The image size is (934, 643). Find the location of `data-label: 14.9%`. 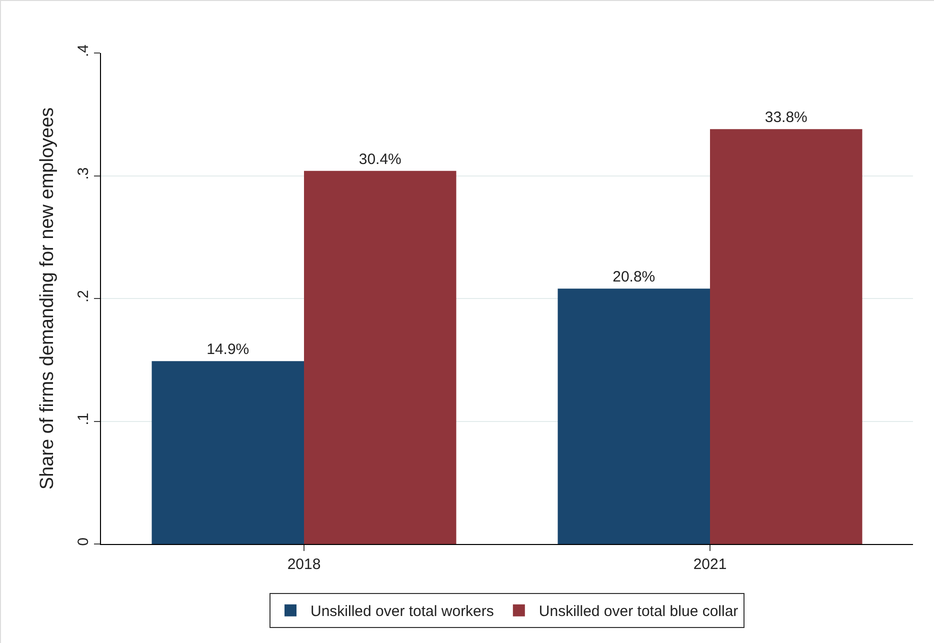

data-label: 14.9% is located at coordinates (228, 349).